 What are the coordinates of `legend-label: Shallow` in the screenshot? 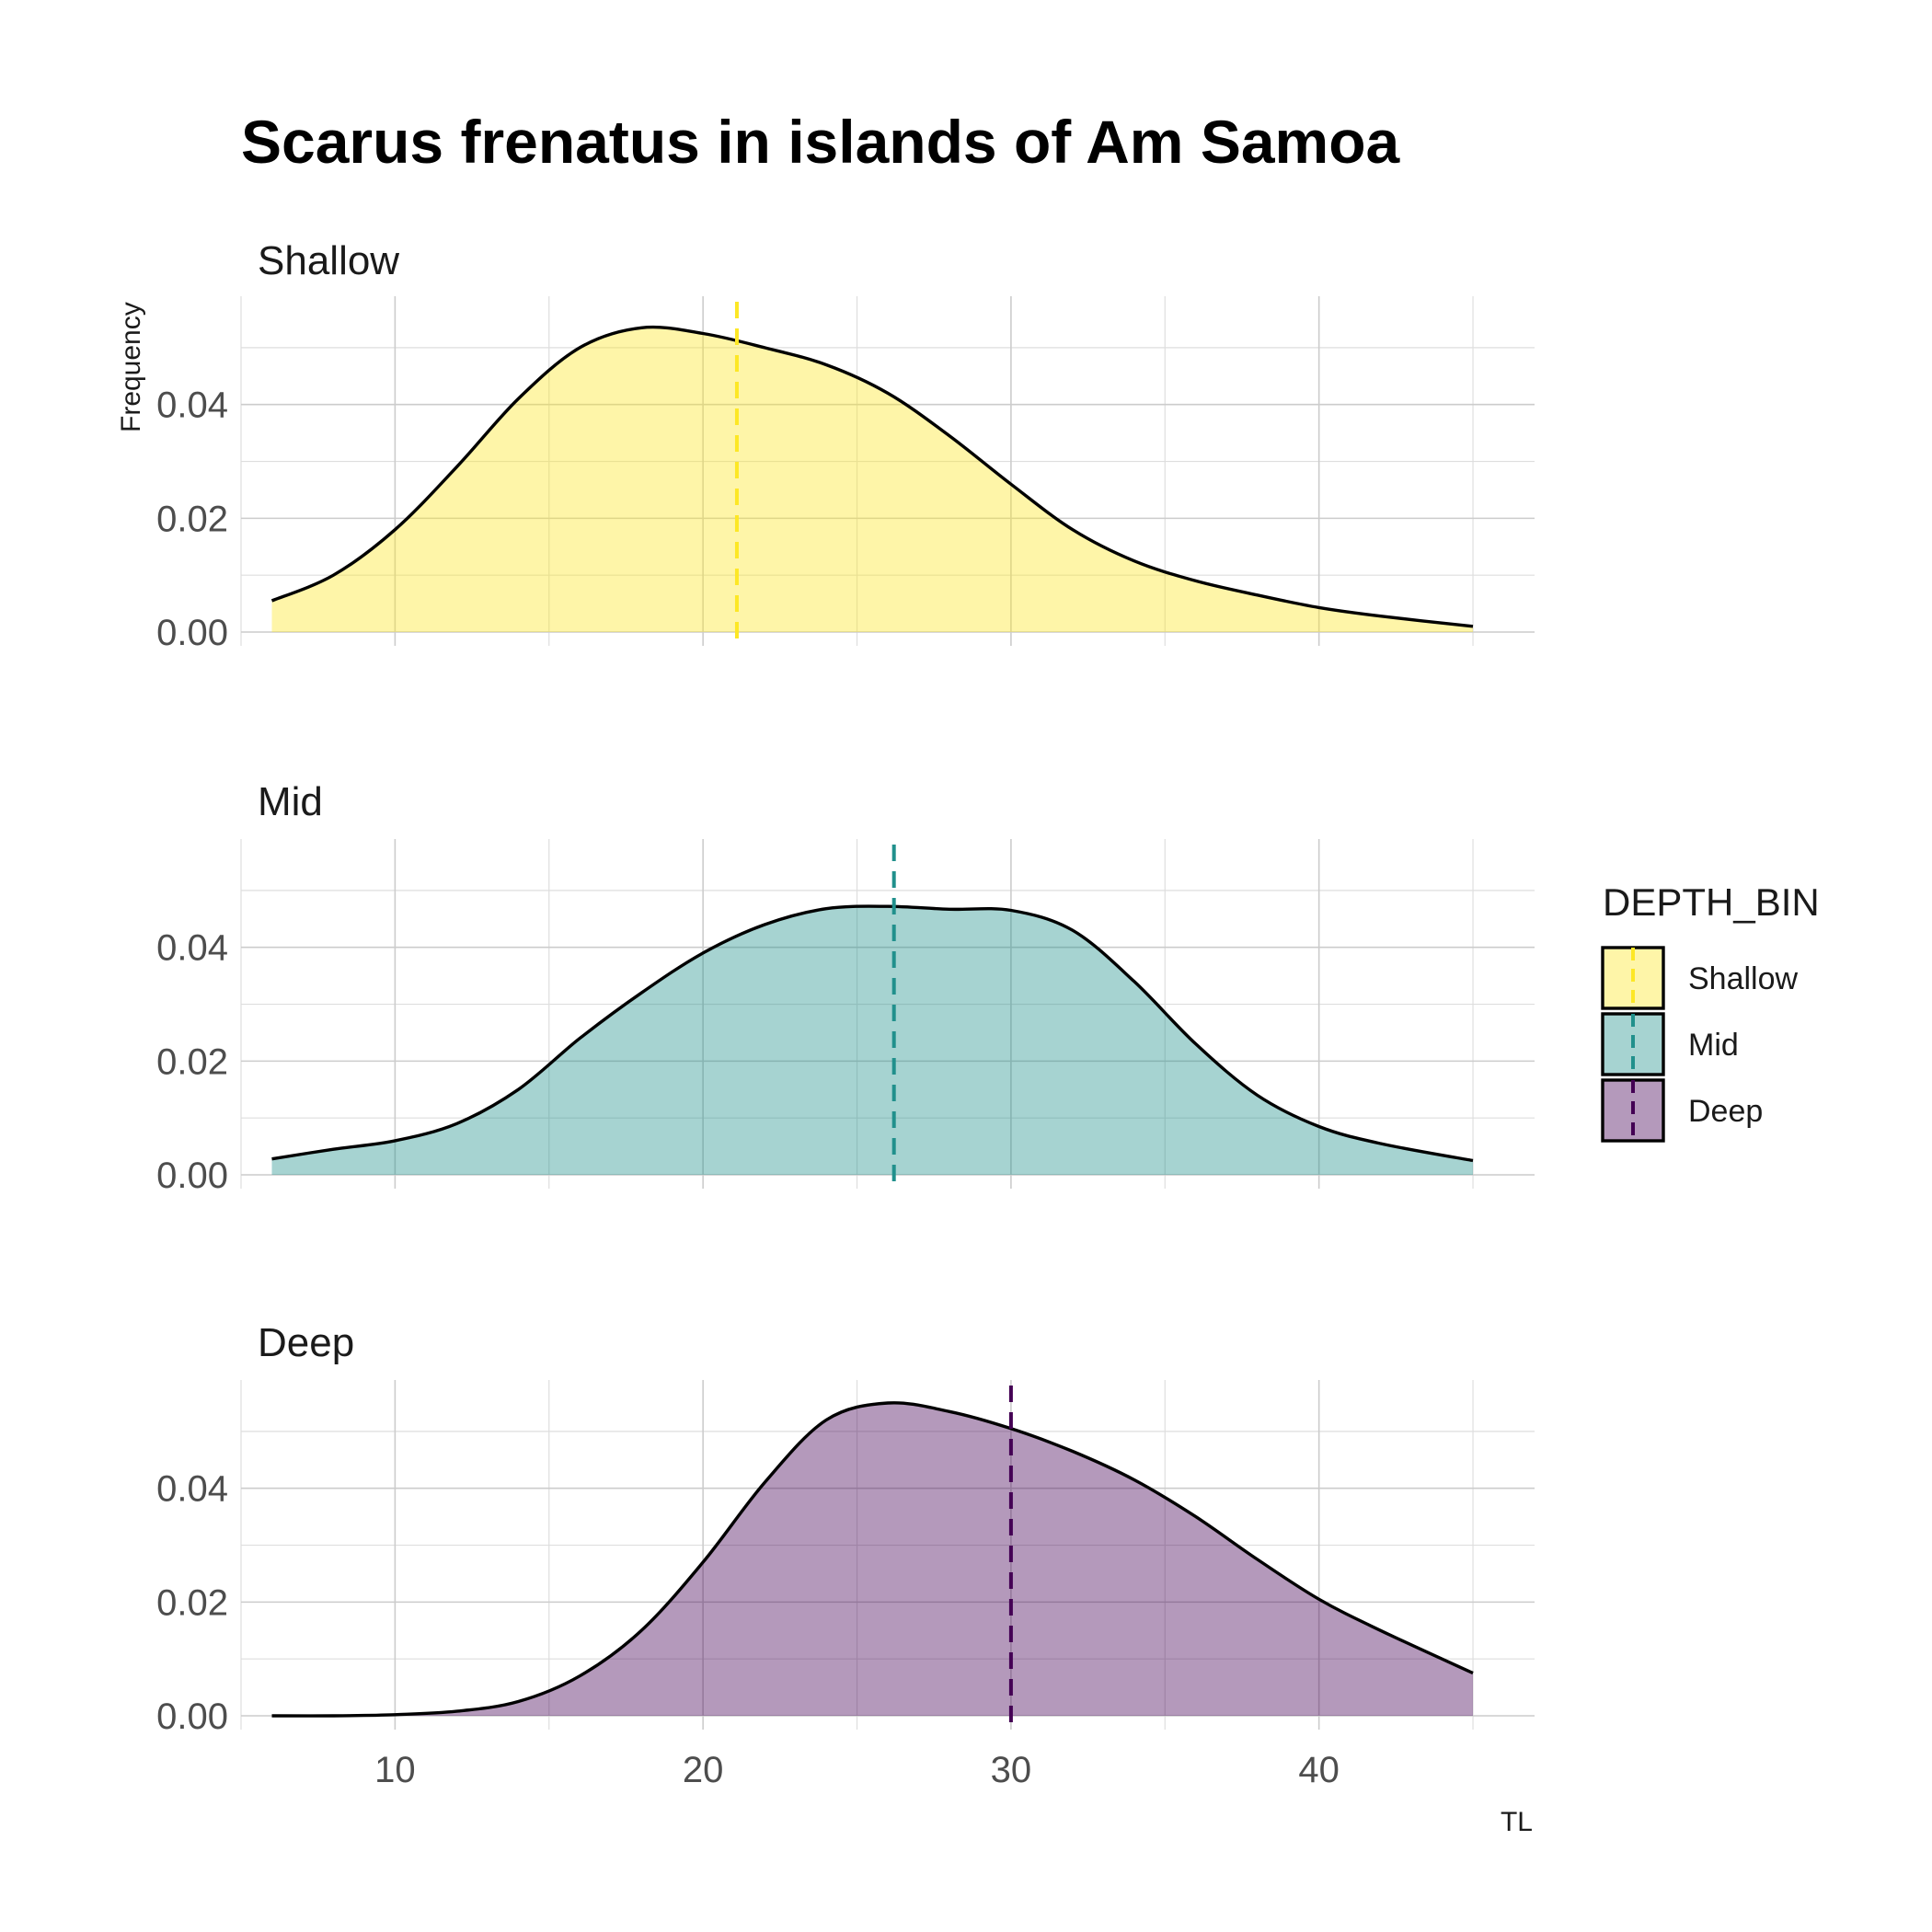 It's located at (1743, 978).